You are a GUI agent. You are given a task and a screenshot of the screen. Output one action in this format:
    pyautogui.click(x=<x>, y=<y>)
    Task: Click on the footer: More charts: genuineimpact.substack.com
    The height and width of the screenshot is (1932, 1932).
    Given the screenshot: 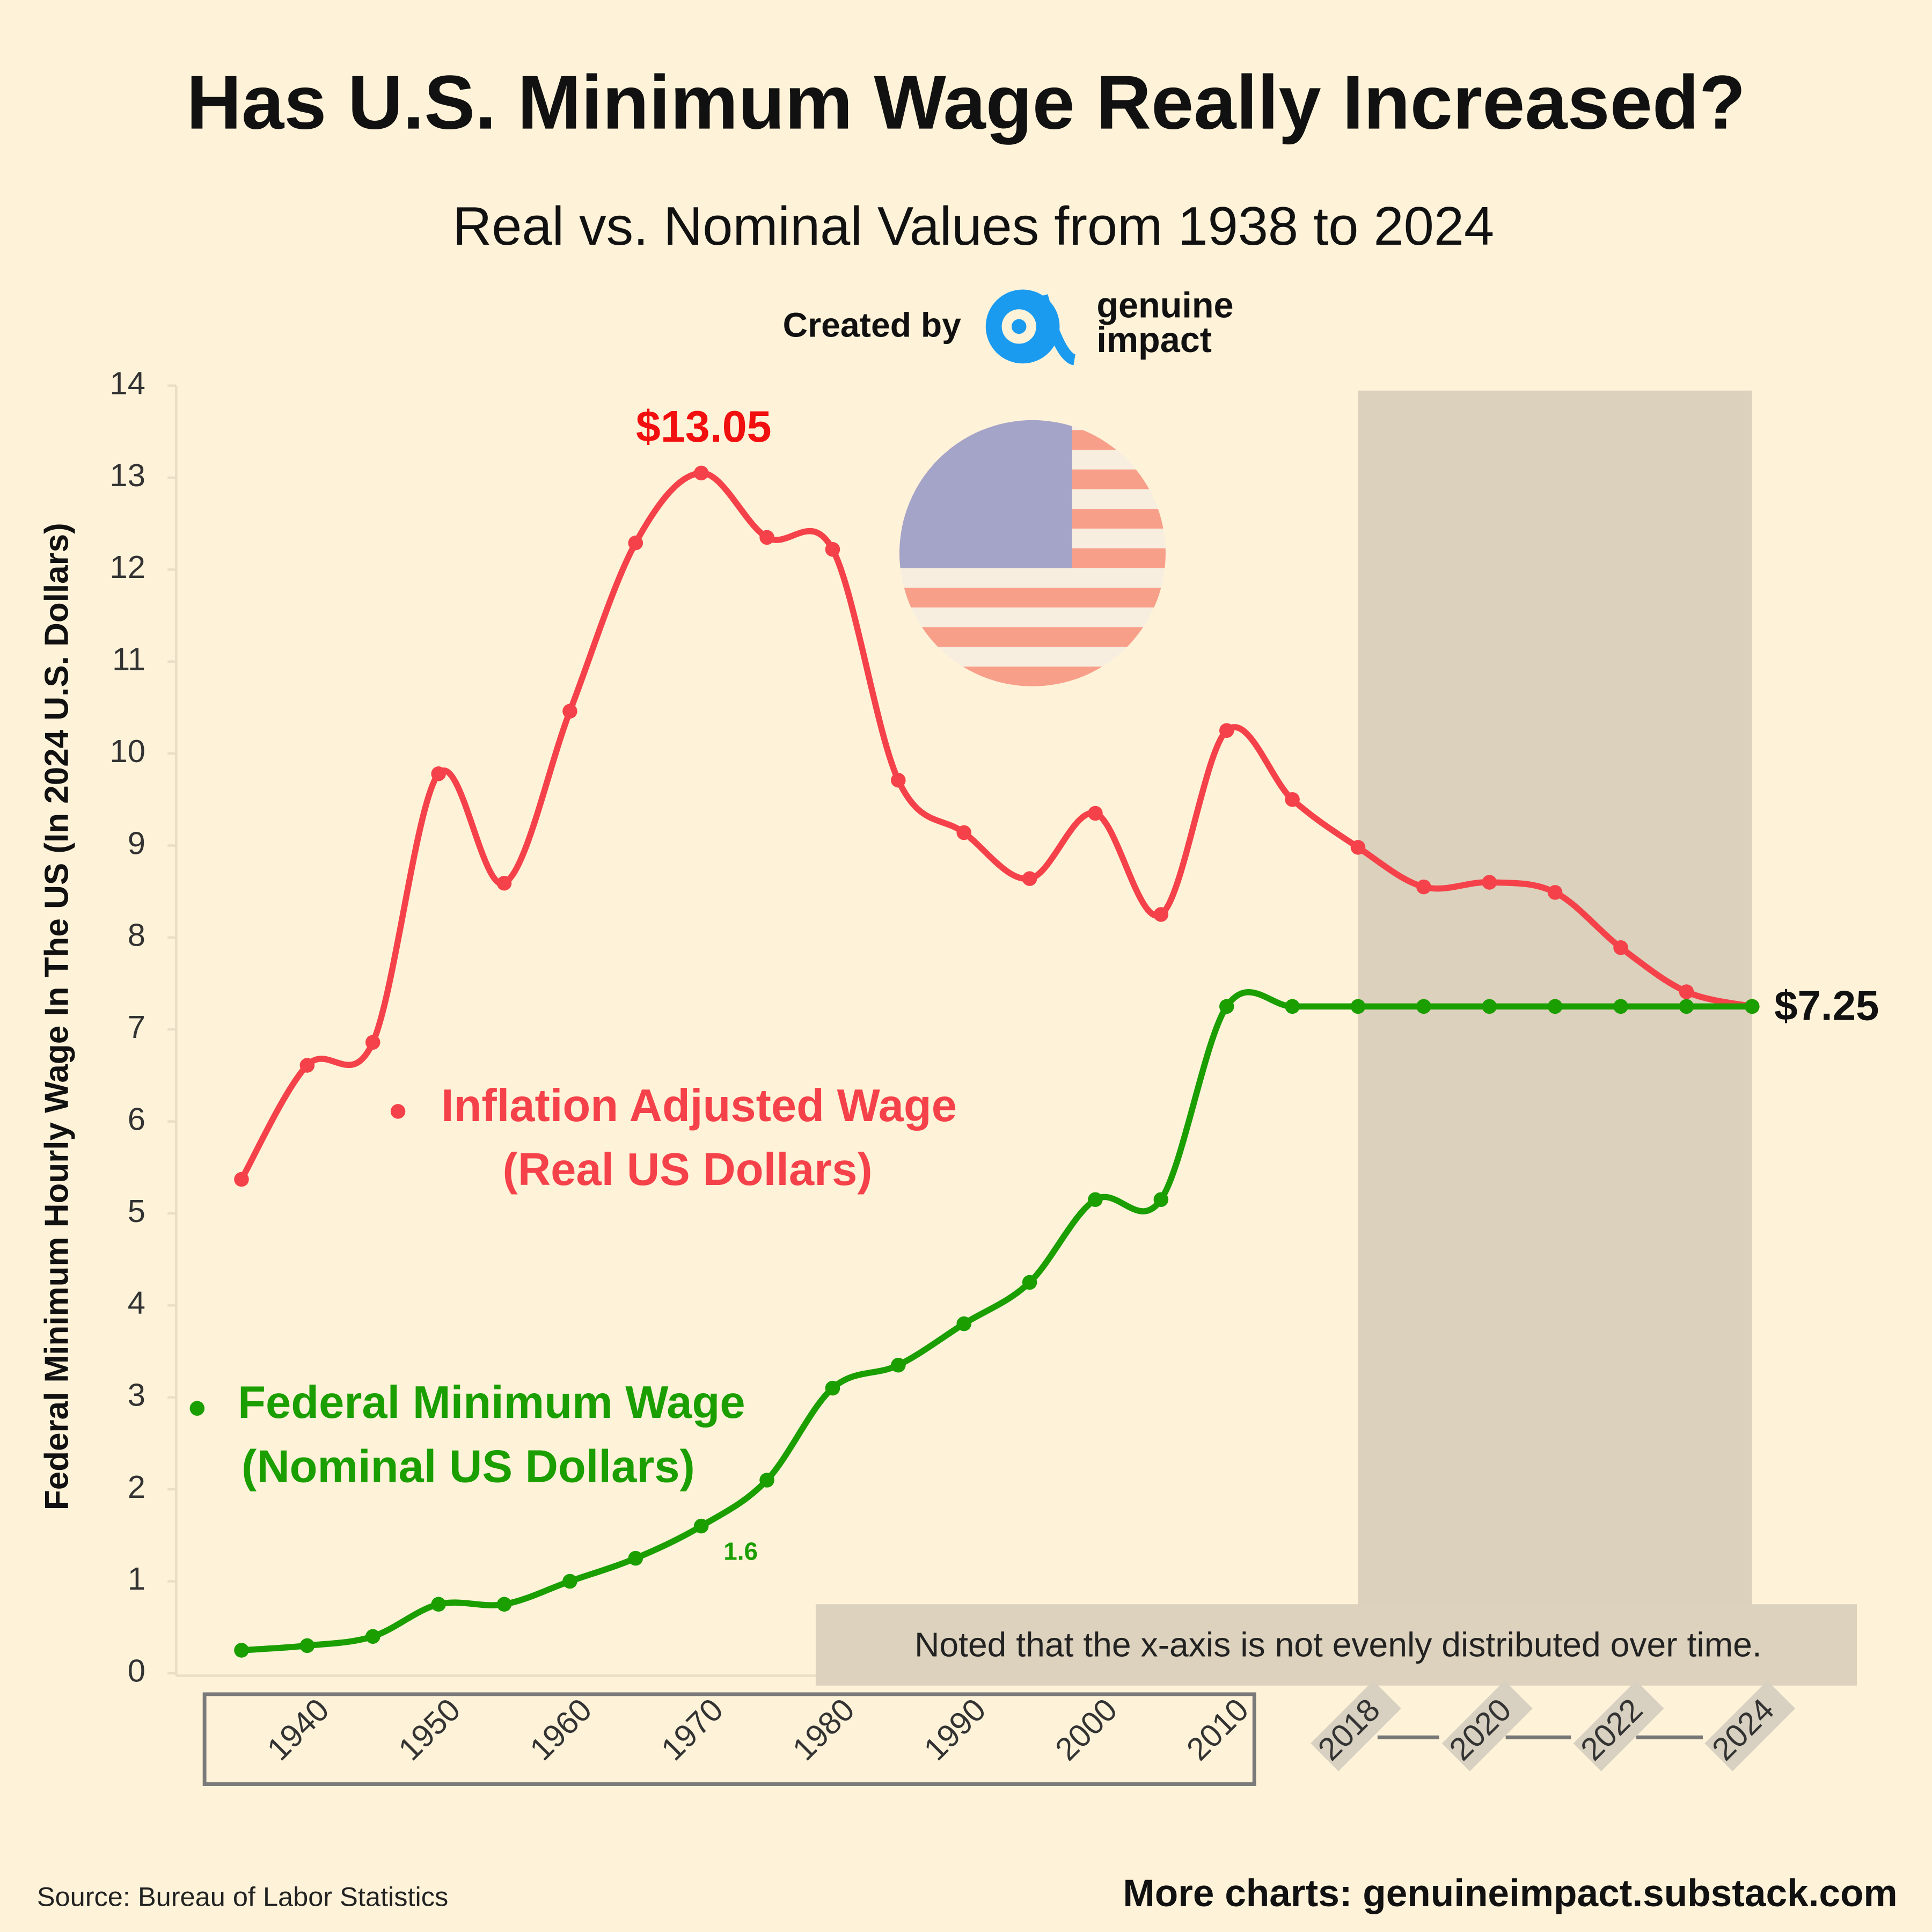 What is the action you would take?
    pyautogui.click(x=1510, y=1893)
    